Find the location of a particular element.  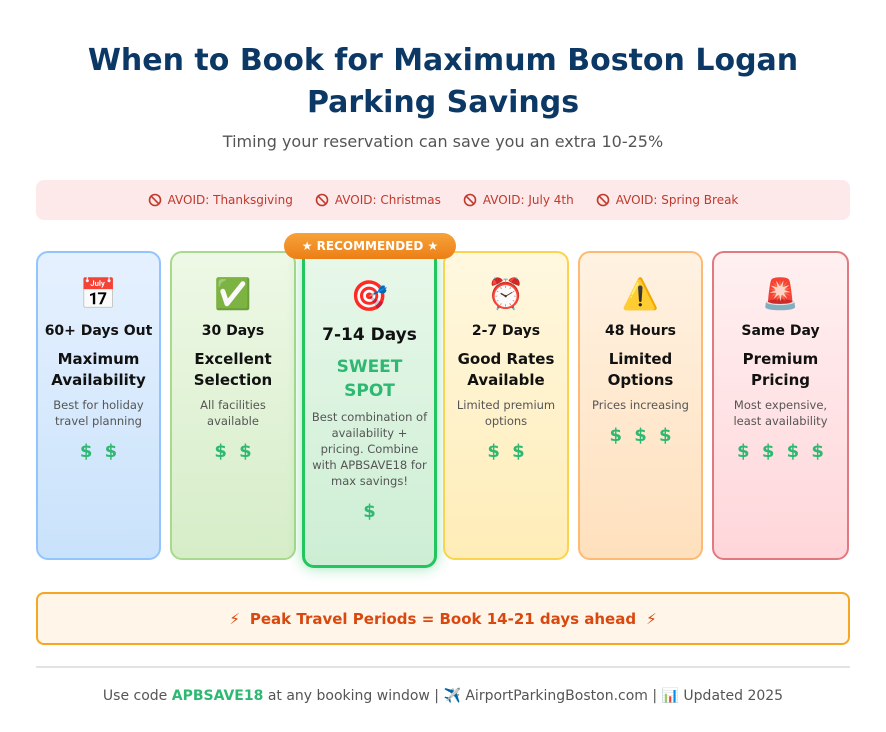

card-icon: ⏰ is located at coordinates (506, 294).